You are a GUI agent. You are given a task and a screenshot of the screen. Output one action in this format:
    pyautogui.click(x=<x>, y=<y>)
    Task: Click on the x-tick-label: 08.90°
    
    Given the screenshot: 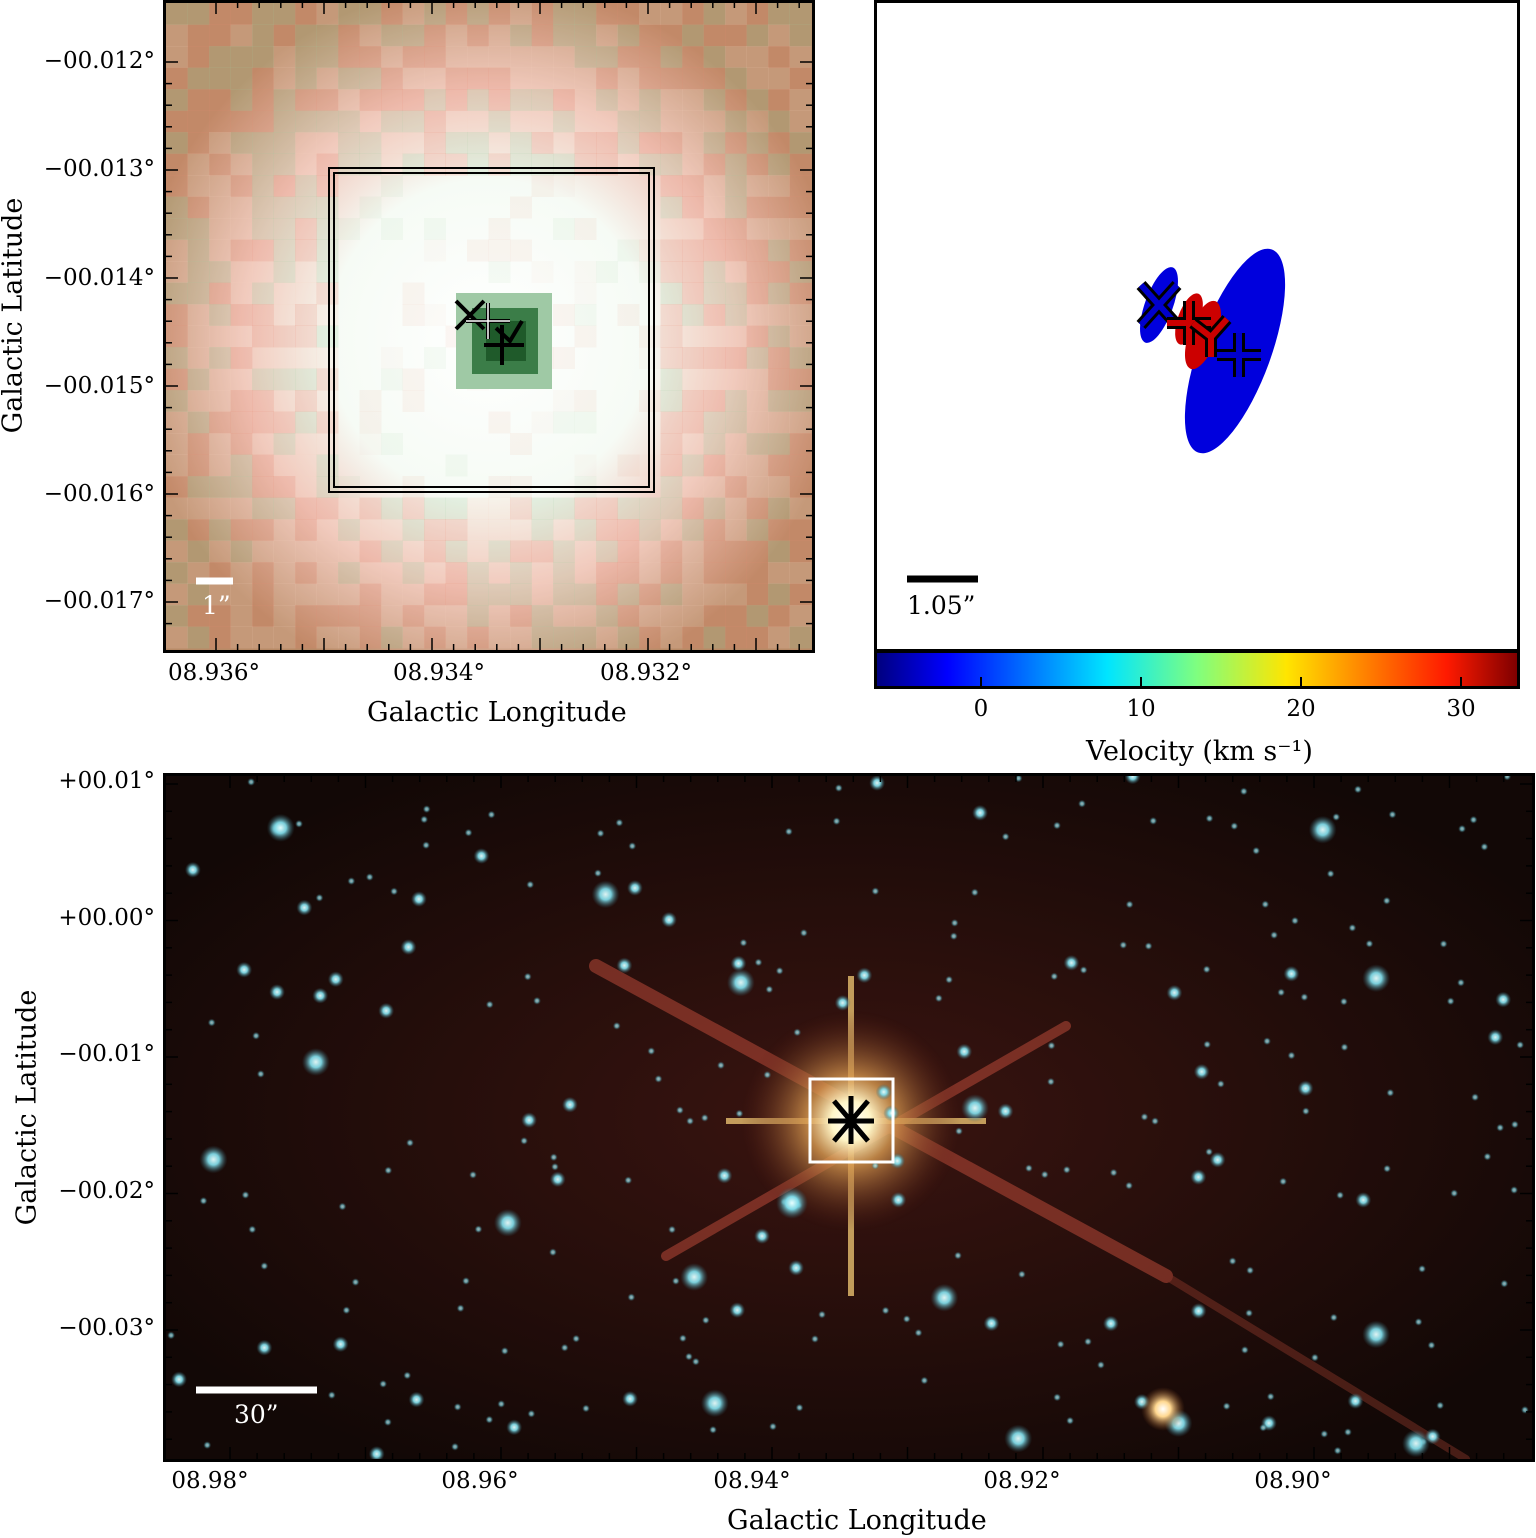 What is the action you would take?
    pyautogui.click(x=1293, y=1481)
    